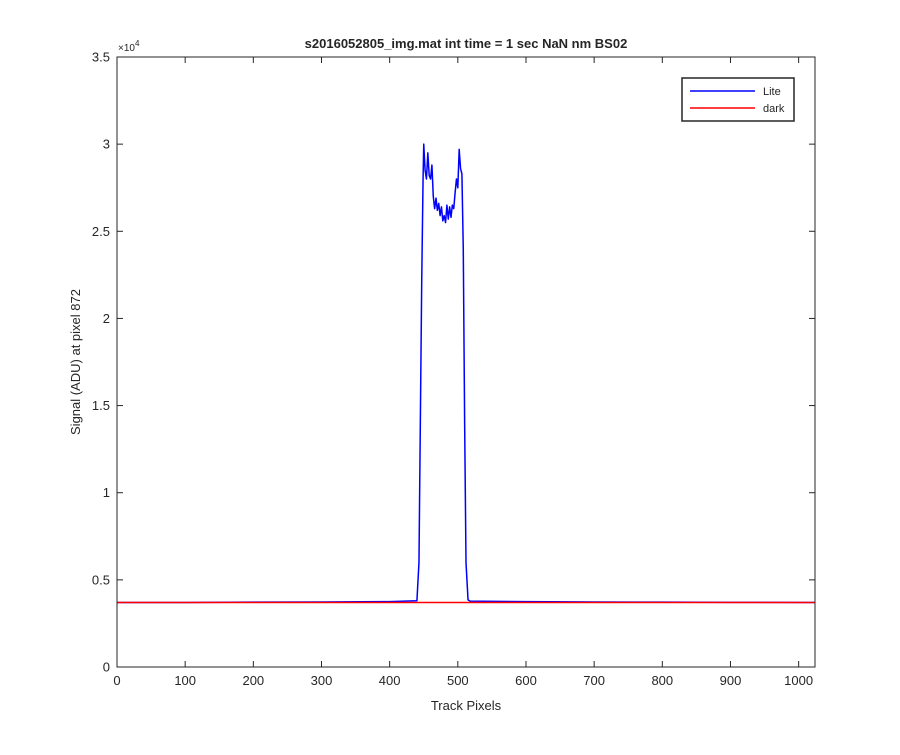  What do you see at coordinates (594, 680) in the screenshot?
I see `x-tick-label: 700` at bounding box center [594, 680].